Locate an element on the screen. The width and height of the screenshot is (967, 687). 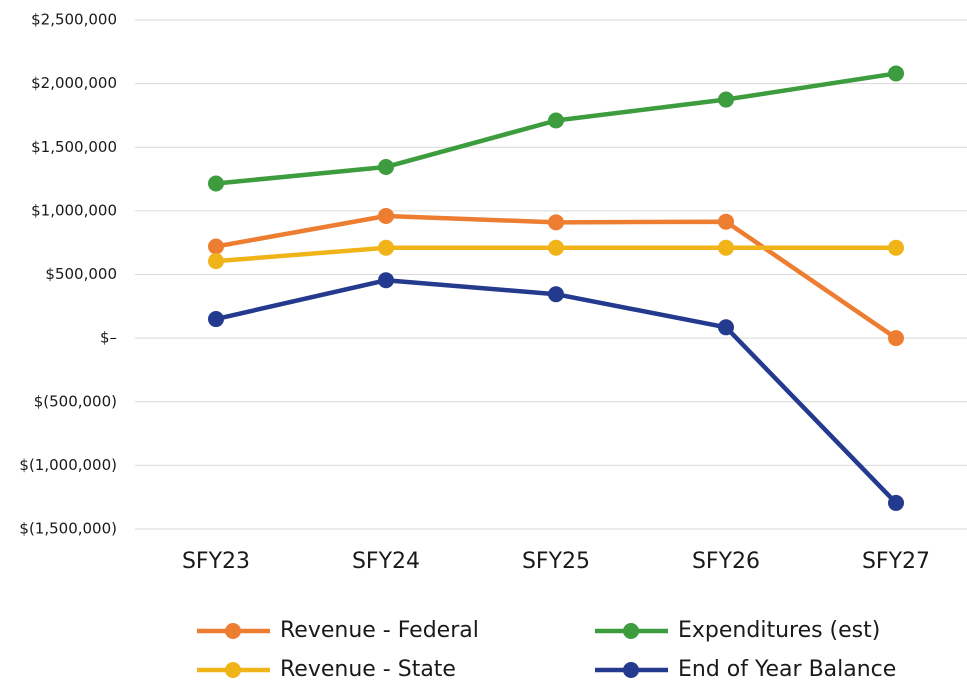
legend-label: Revenue - State is located at coordinates (368, 669).